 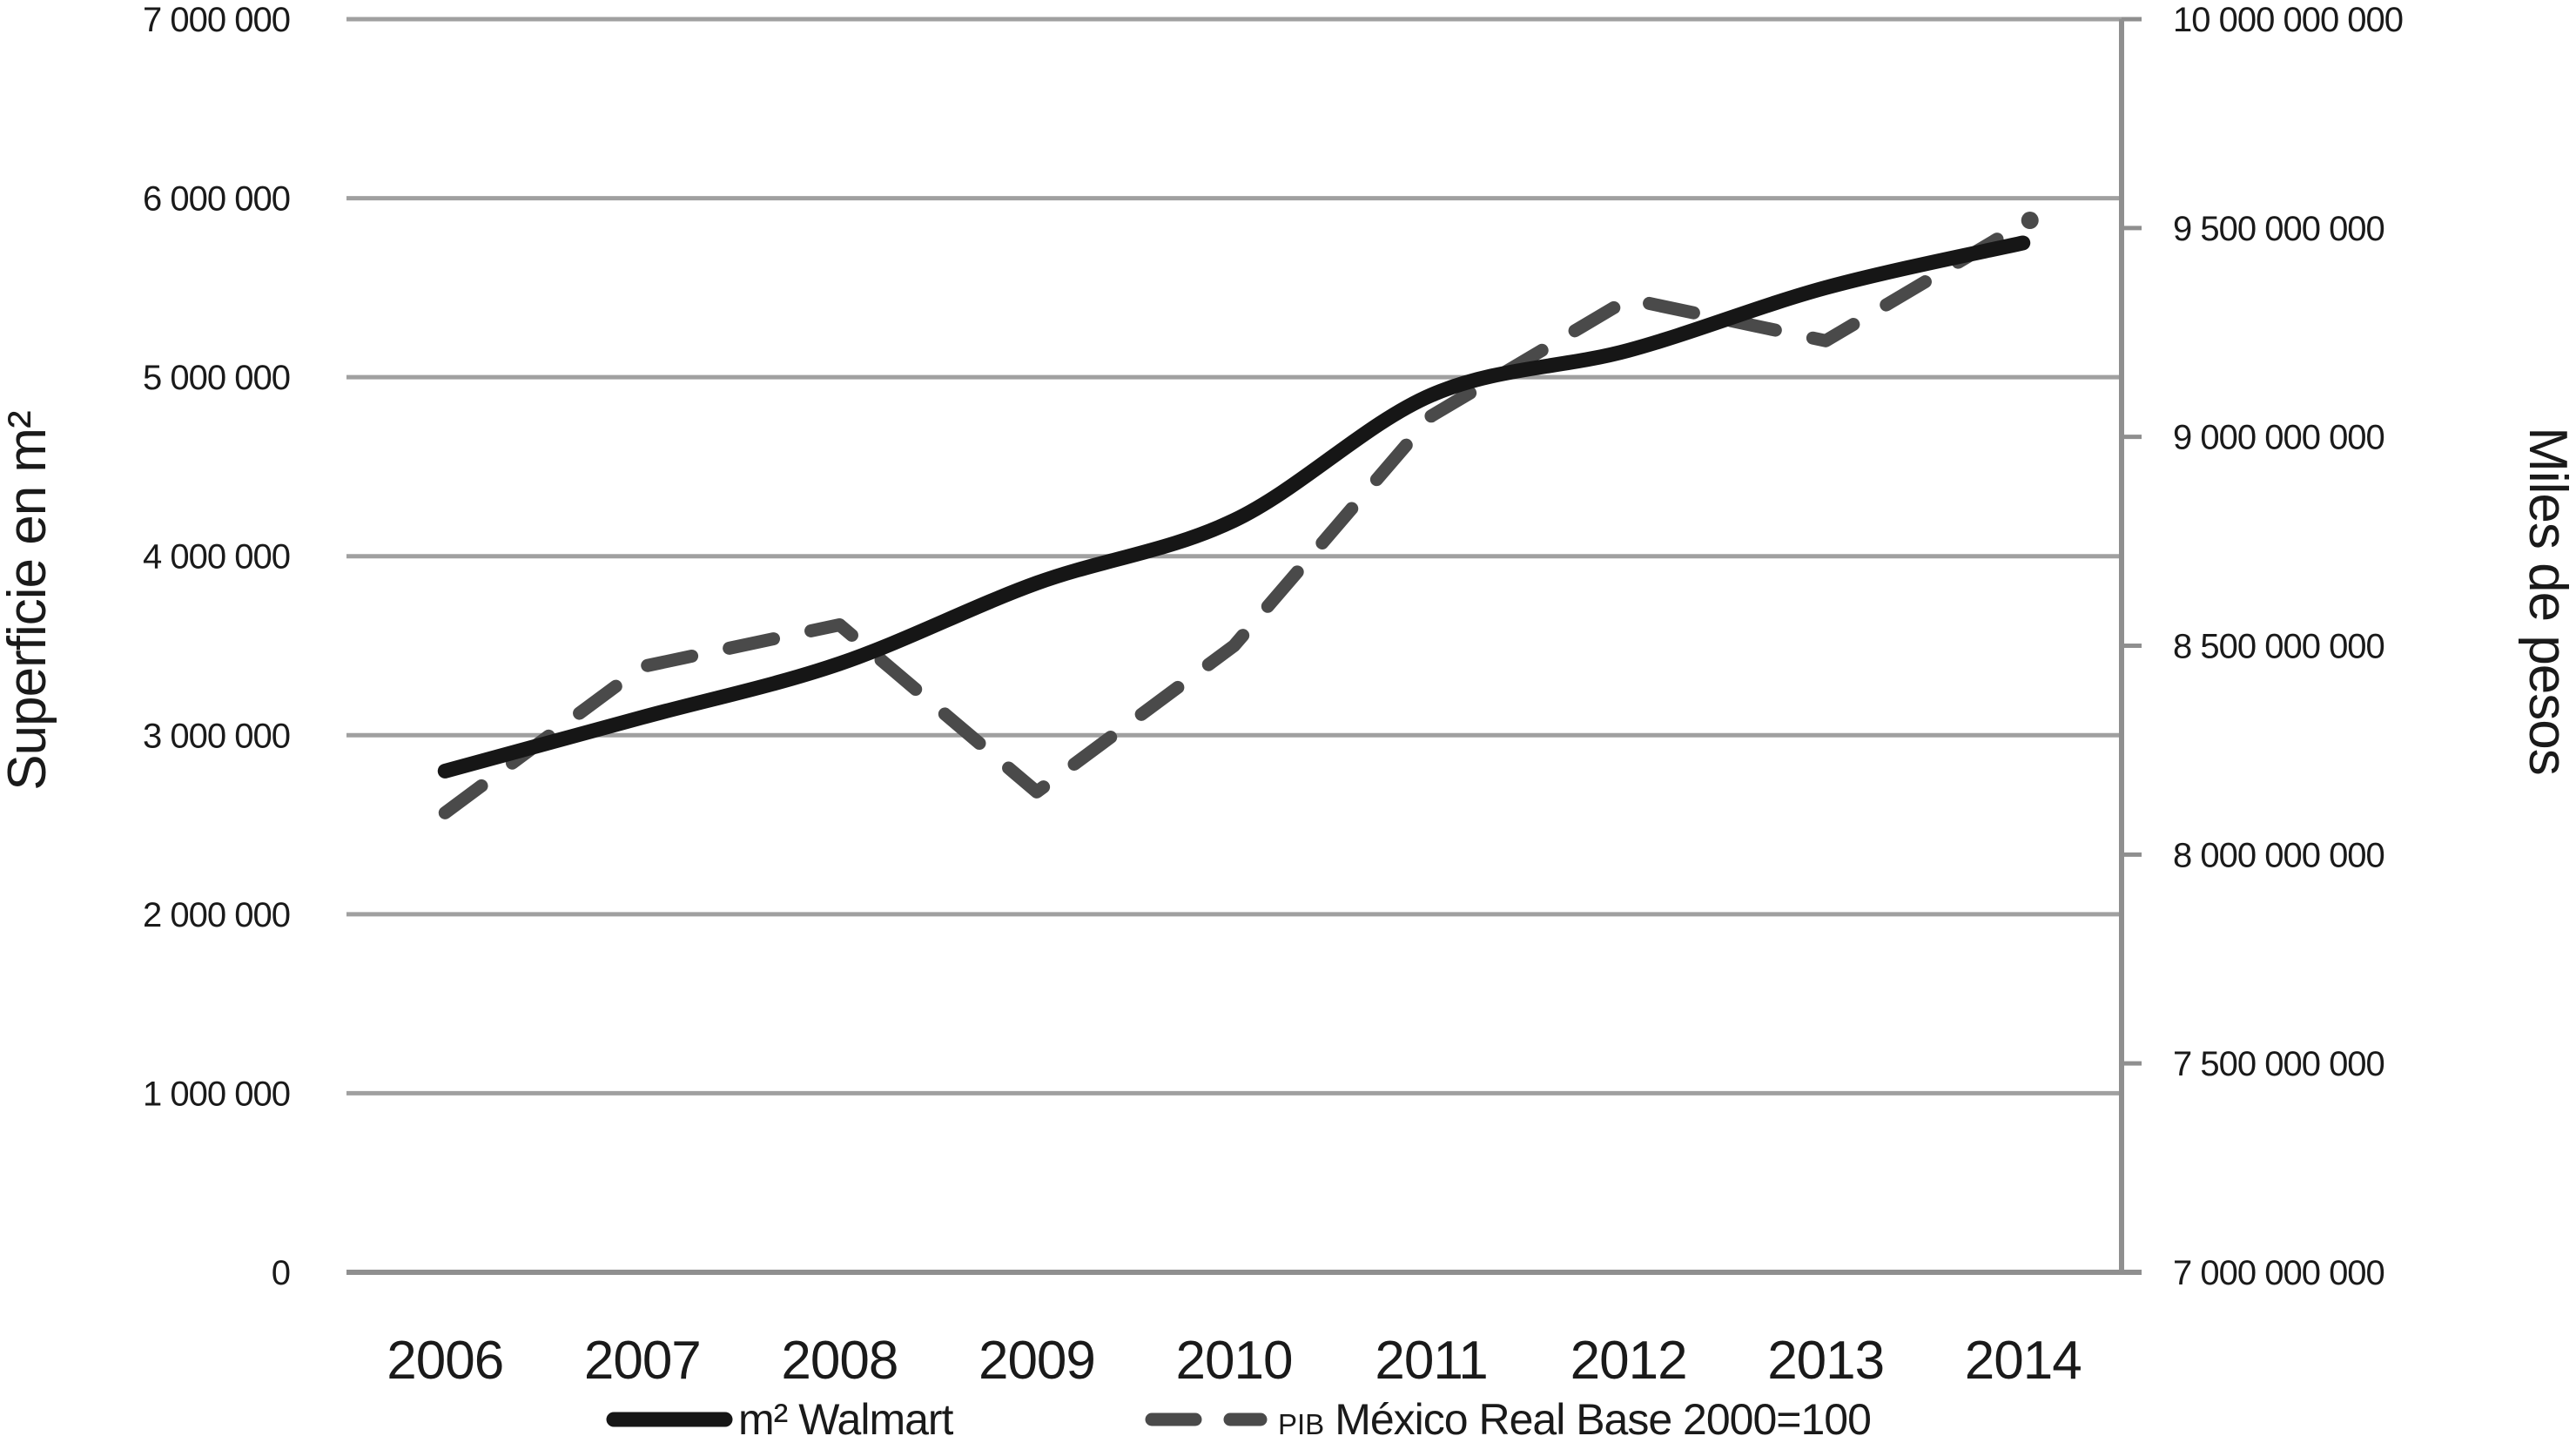 What do you see at coordinates (1301, 1422) in the screenshot?
I see `legend-pib-prefix: PIB` at bounding box center [1301, 1422].